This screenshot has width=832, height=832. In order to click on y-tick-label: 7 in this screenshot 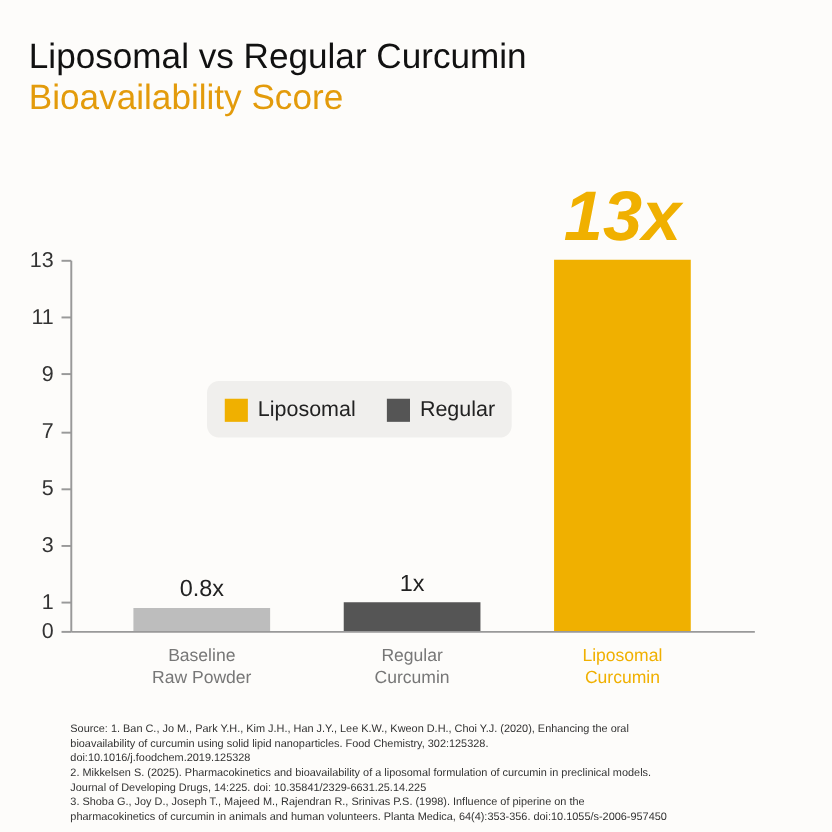, I will do `click(47, 431)`.